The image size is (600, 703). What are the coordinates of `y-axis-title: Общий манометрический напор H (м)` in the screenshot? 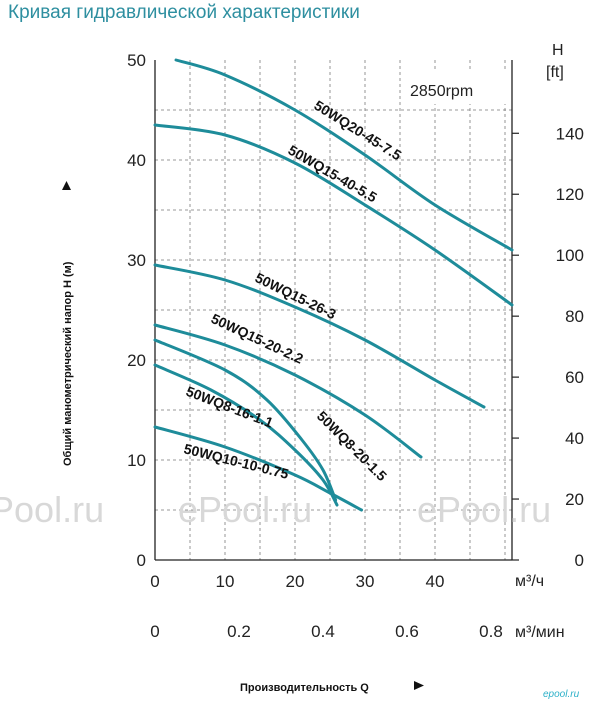 It's located at (68, 363).